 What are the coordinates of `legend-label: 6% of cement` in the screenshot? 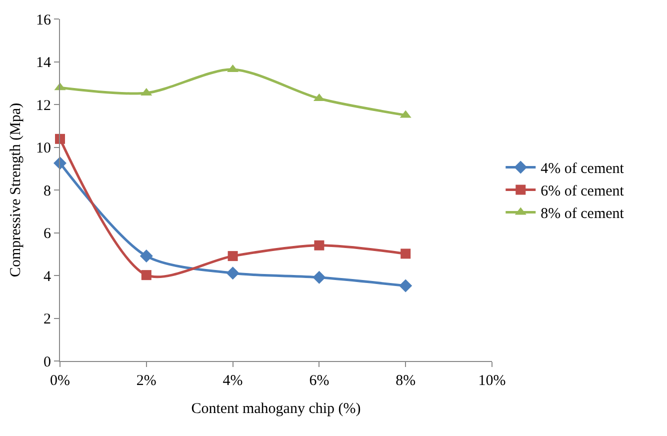 It's located at (582, 192).